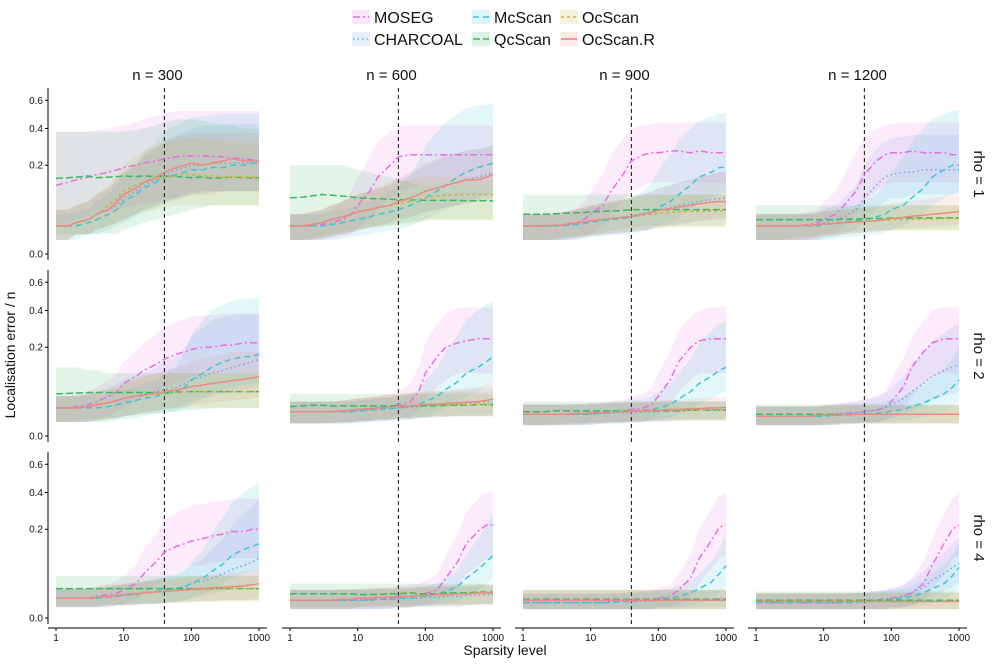 This screenshot has height=669, width=996. I want to click on legend-item-ocscan: OcScan, so click(599, 18).